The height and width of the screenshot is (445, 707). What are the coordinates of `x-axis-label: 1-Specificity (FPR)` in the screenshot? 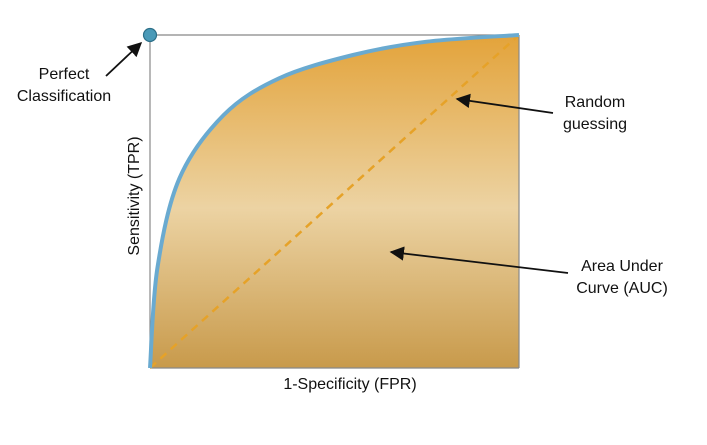 It's located at (350, 384).